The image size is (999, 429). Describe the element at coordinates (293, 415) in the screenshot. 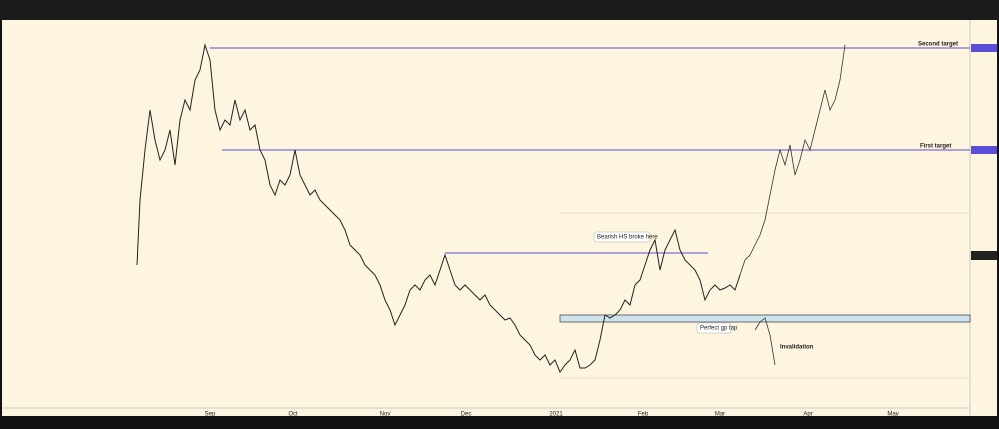

I see `x-axis-label: Oct` at that location.